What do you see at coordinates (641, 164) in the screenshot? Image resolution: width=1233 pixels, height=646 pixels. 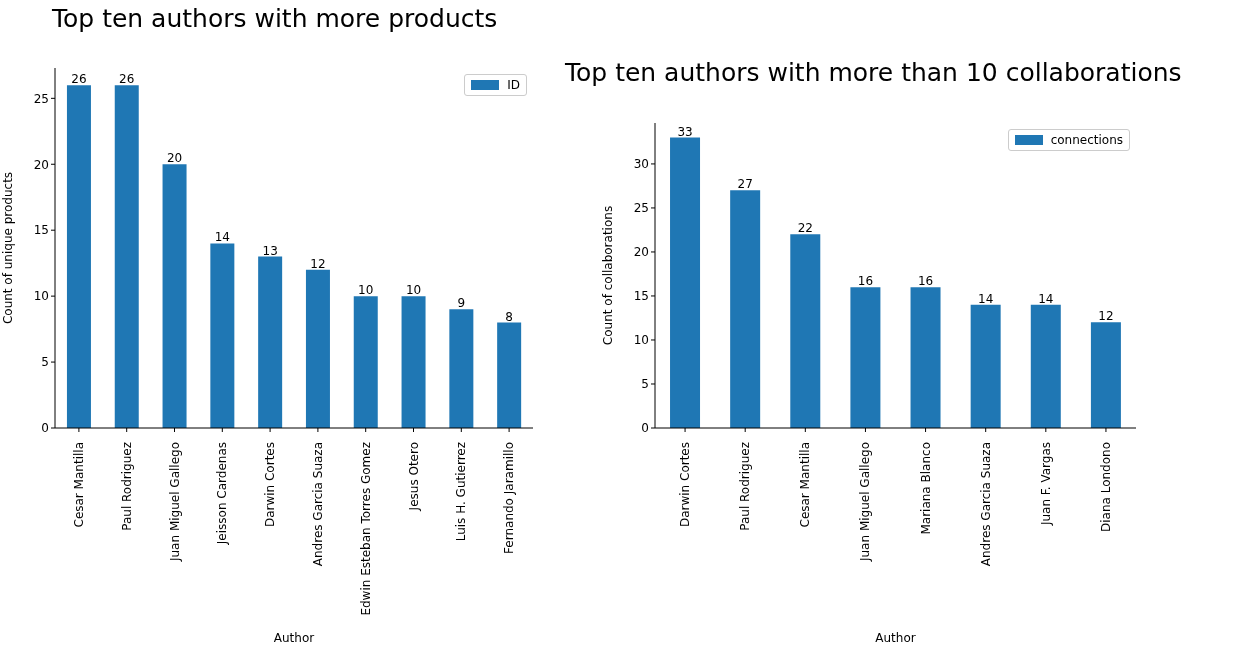 I see `y-tick-label: 30` at bounding box center [641, 164].